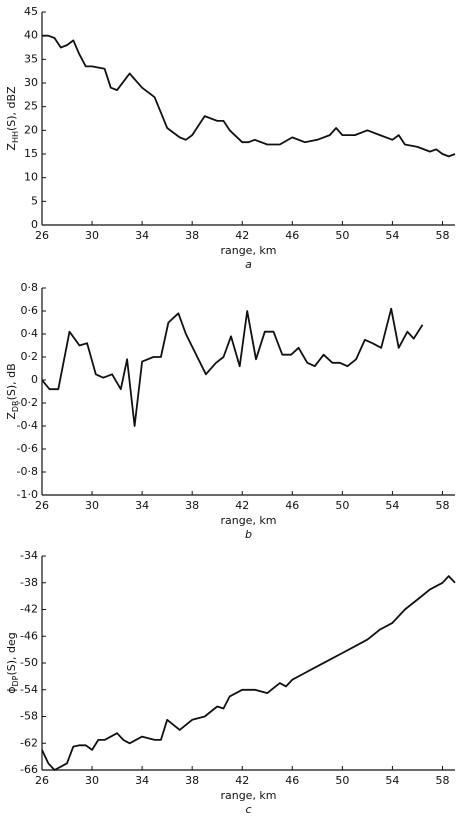  What do you see at coordinates (30, 333) in the screenshot?
I see `y-tick-label: 0·4` at bounding box center [30, 333].